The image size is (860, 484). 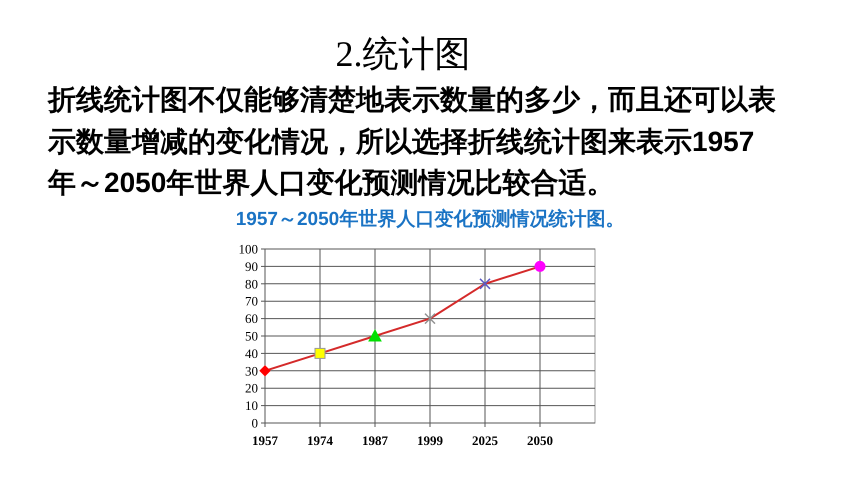 What do you see at coordinates (251, 284) in the screenshot?
I see `y-tick-label: 80` at bounding box center [251, 284].